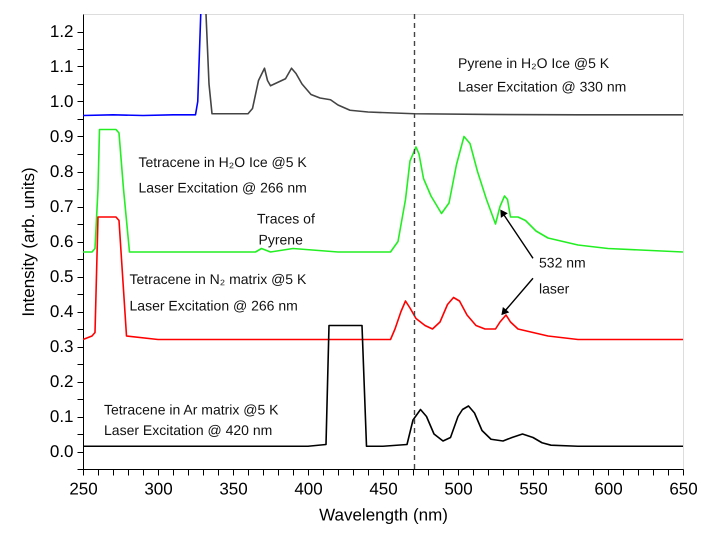  I want to click on x-tick-label: 400, so click(308, 489).